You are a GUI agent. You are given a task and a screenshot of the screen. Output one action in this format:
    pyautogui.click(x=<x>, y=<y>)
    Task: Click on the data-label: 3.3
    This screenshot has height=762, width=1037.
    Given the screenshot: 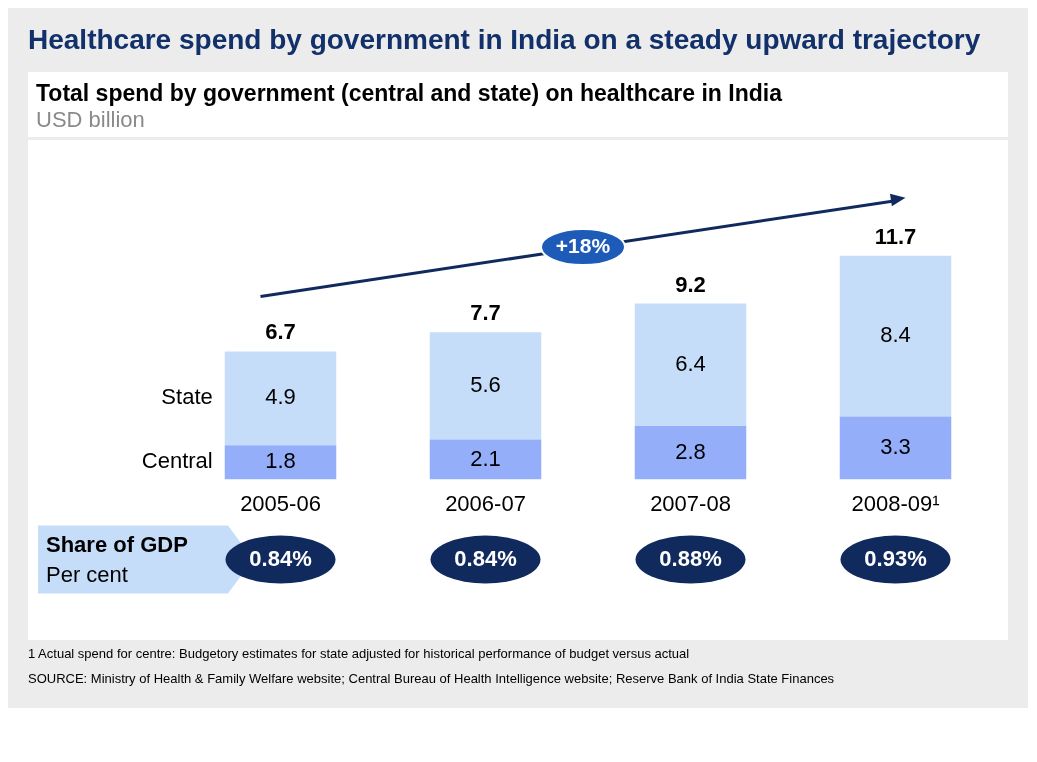 What is the action you would take?
    pyautogui.click(x=895, y=447)
    